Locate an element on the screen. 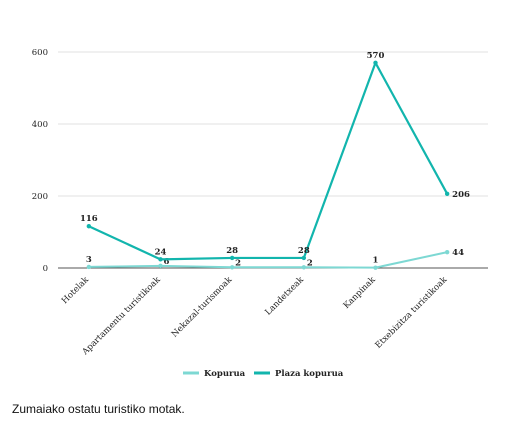 The height and width of the screenshot is (434, 520). legend-label-1: Plaza kopurua is located at coordinates (309, 374).